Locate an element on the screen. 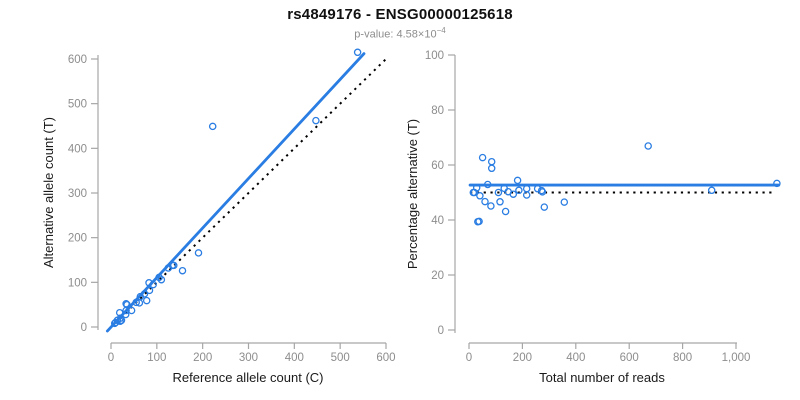 The image size is (800, 400). y-tick-label: 20 is located at coordinates (437, 276).